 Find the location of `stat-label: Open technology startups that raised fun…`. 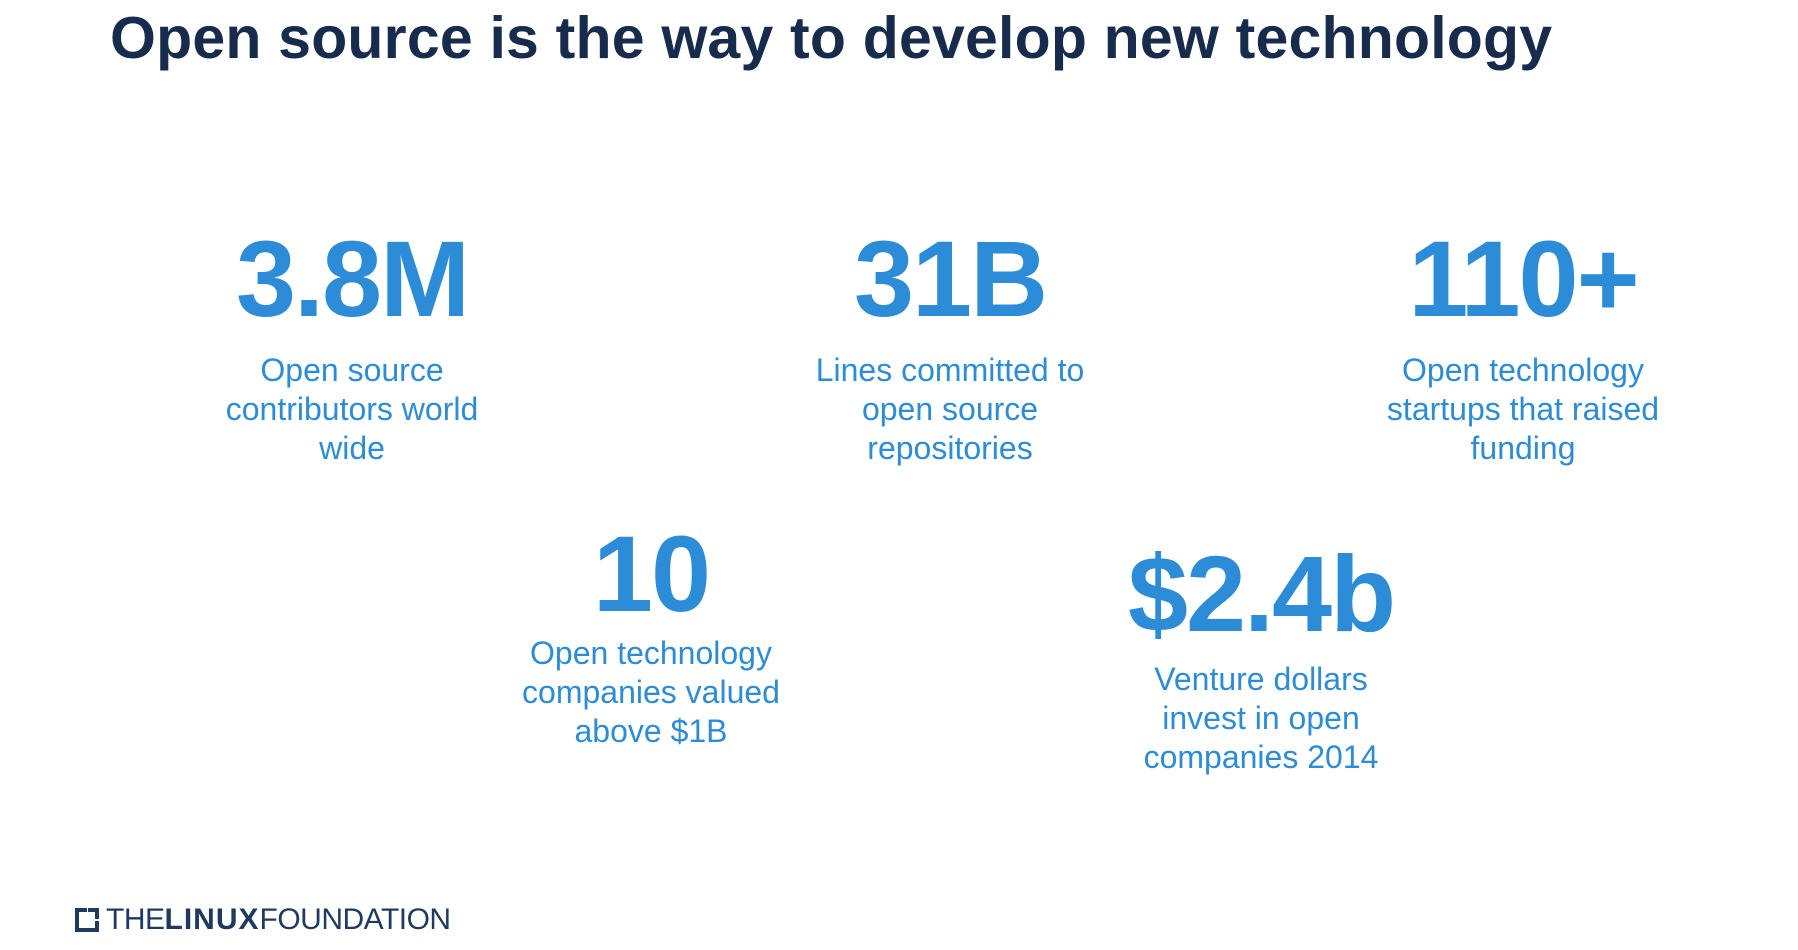

stat-label: Open technology startups that raised fun… is located at coordinates (1523, 409).